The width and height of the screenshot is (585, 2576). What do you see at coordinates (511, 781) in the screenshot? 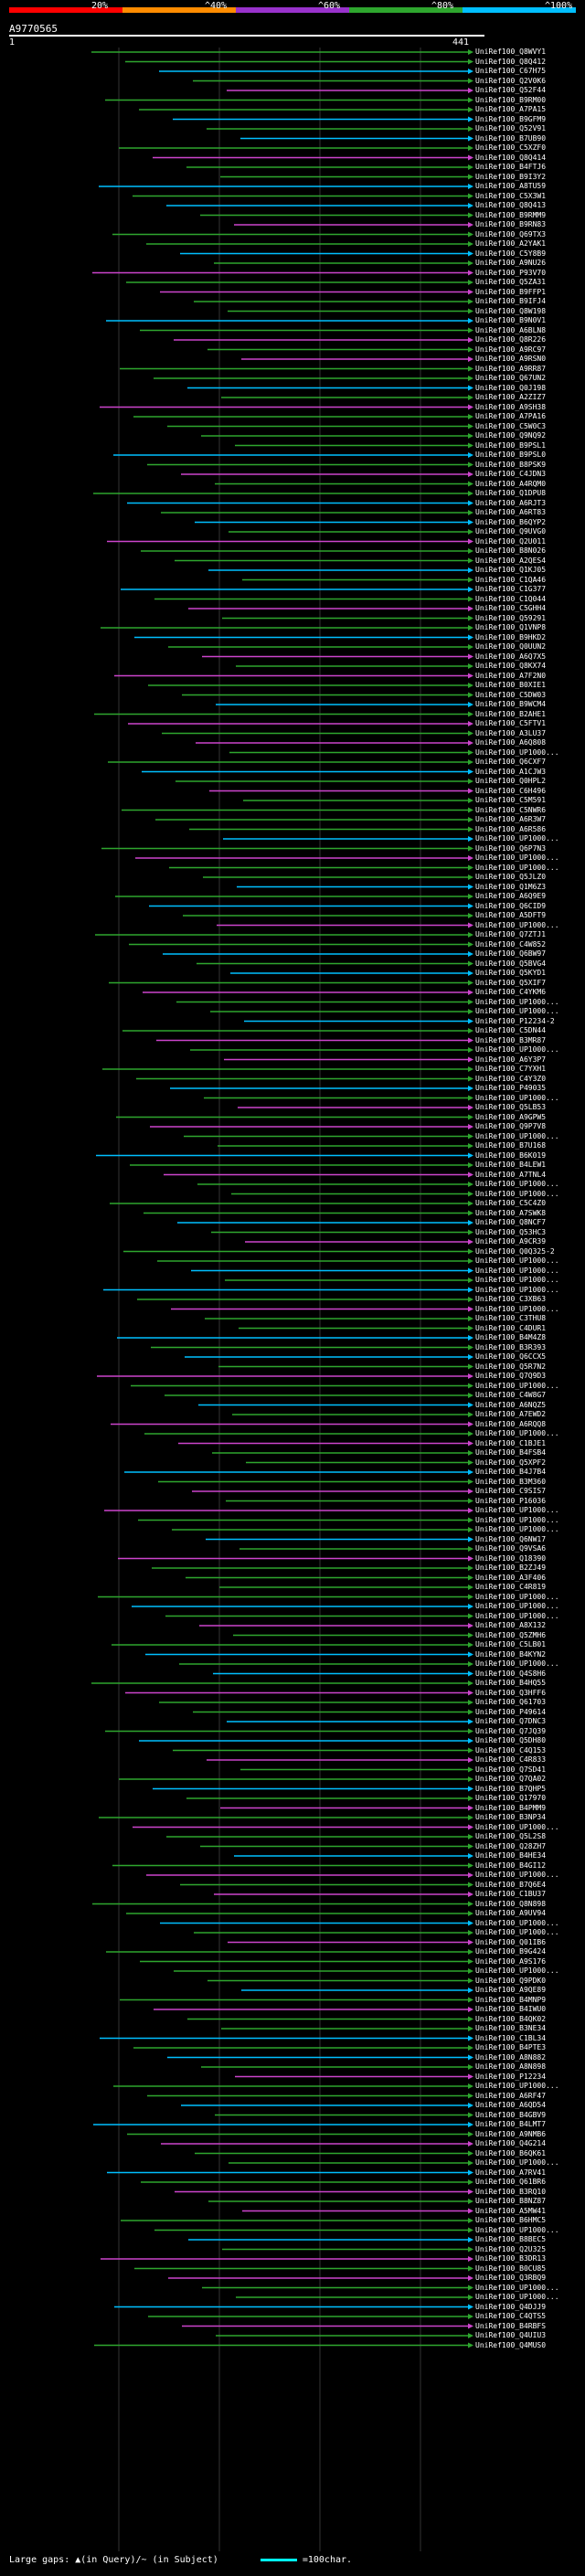
I see `hit-label: UniRef100_Q0HPL2` at bounding box center [511, 781].